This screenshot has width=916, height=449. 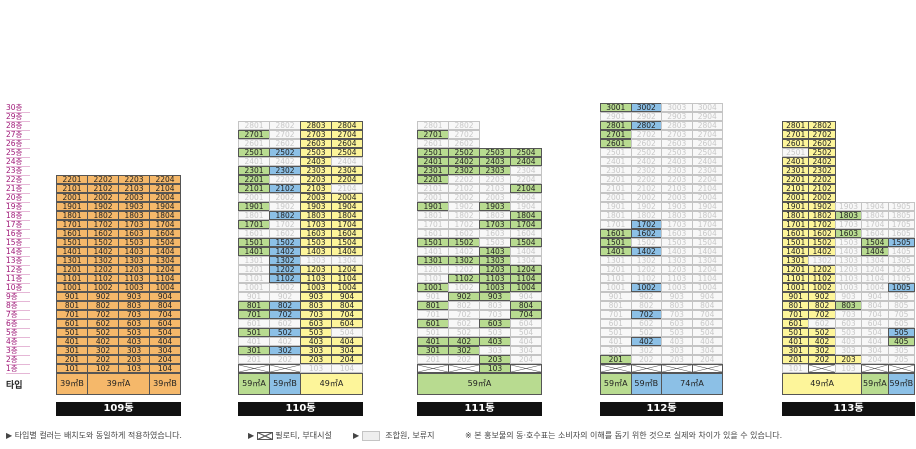 What do you see at coordinates (796, 350) in the screenshot?
I see `unit-cell: 301` at bounding box center [796, 350].